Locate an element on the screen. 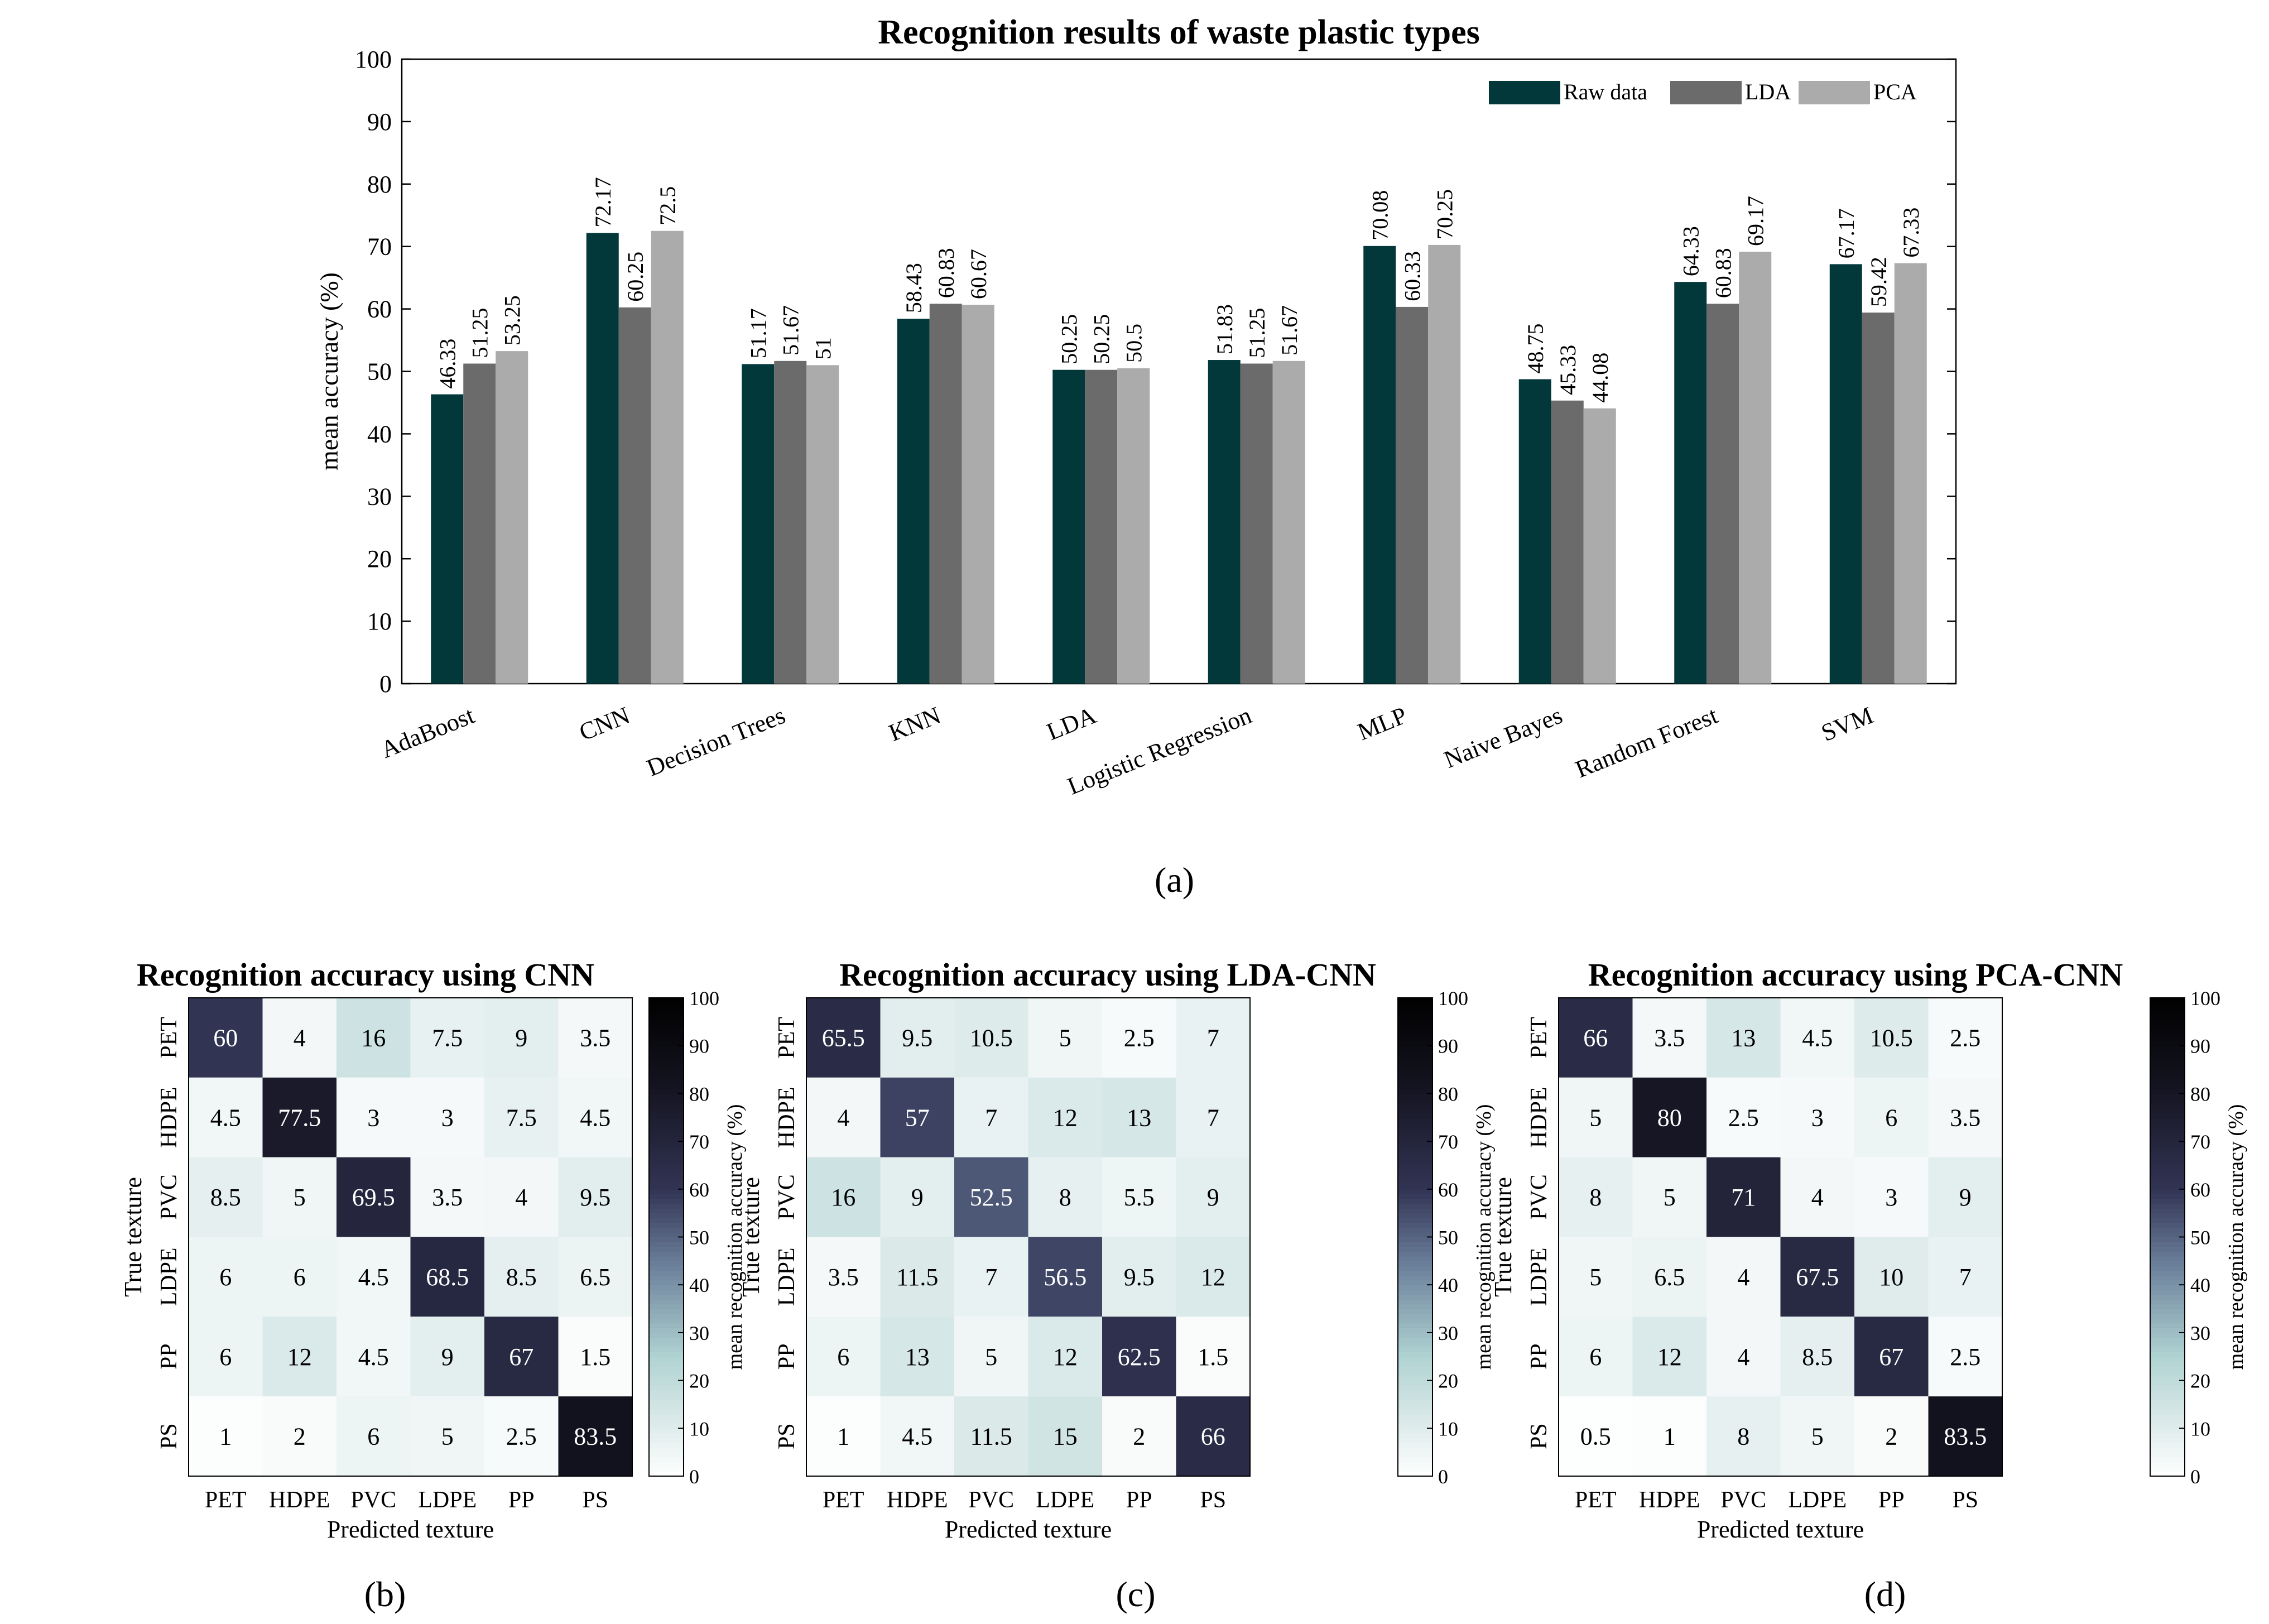 The width and height of the screenshot is (2269, 1624). heatmap-cell-label: 5.5 is located at coordinates (1139, 1197).